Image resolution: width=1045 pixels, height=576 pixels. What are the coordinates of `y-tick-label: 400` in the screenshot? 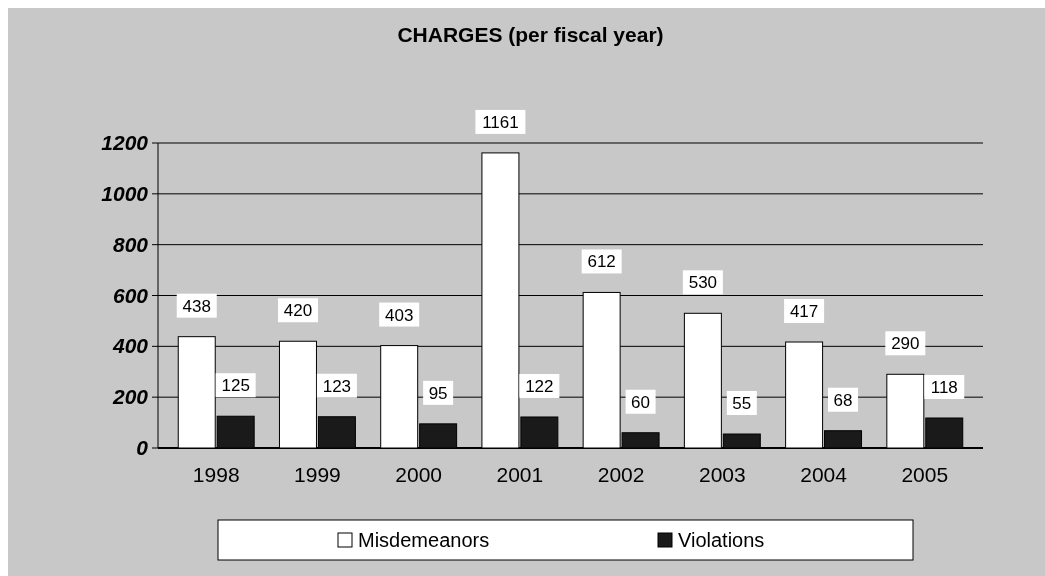 It's located at (130, 346).